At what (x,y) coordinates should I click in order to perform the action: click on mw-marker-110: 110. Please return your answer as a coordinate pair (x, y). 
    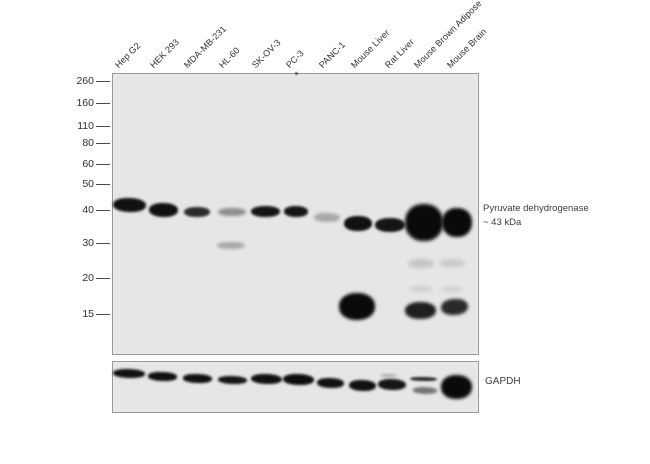
    Looking at the image, I should click on (56, 126).